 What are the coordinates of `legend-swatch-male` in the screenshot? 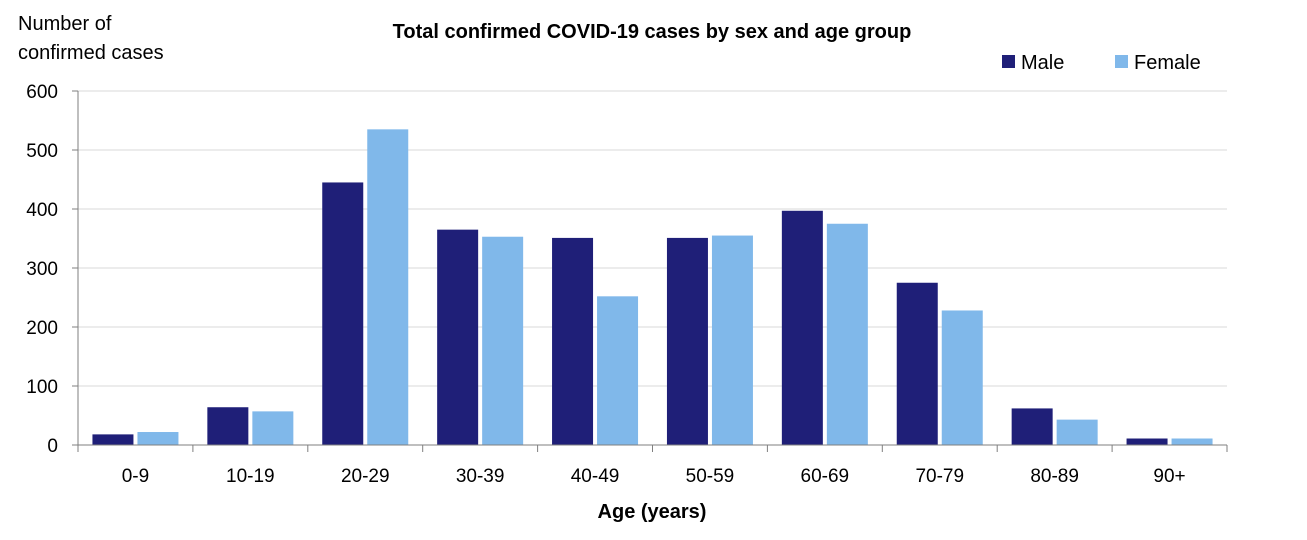 It's located at (1008, 61).